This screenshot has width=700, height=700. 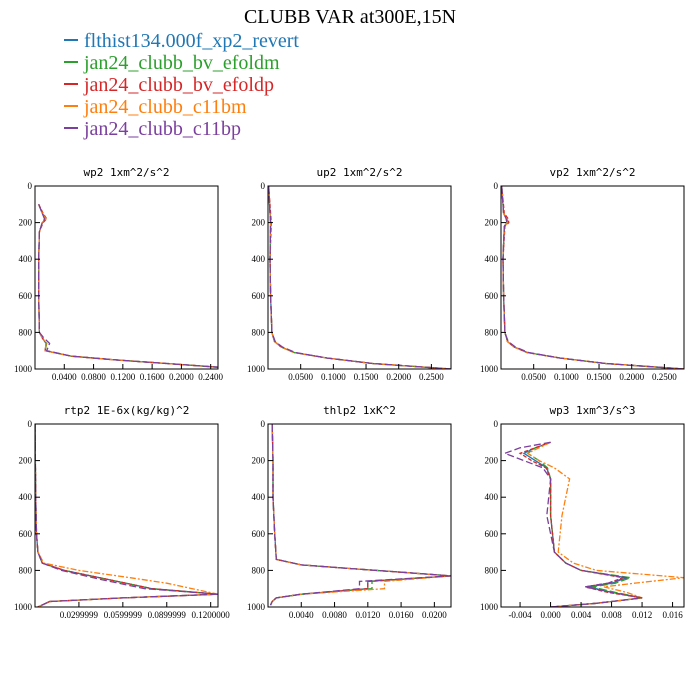 I want to click on x-tick-label: 0.2400, so click(x=210, y=377).